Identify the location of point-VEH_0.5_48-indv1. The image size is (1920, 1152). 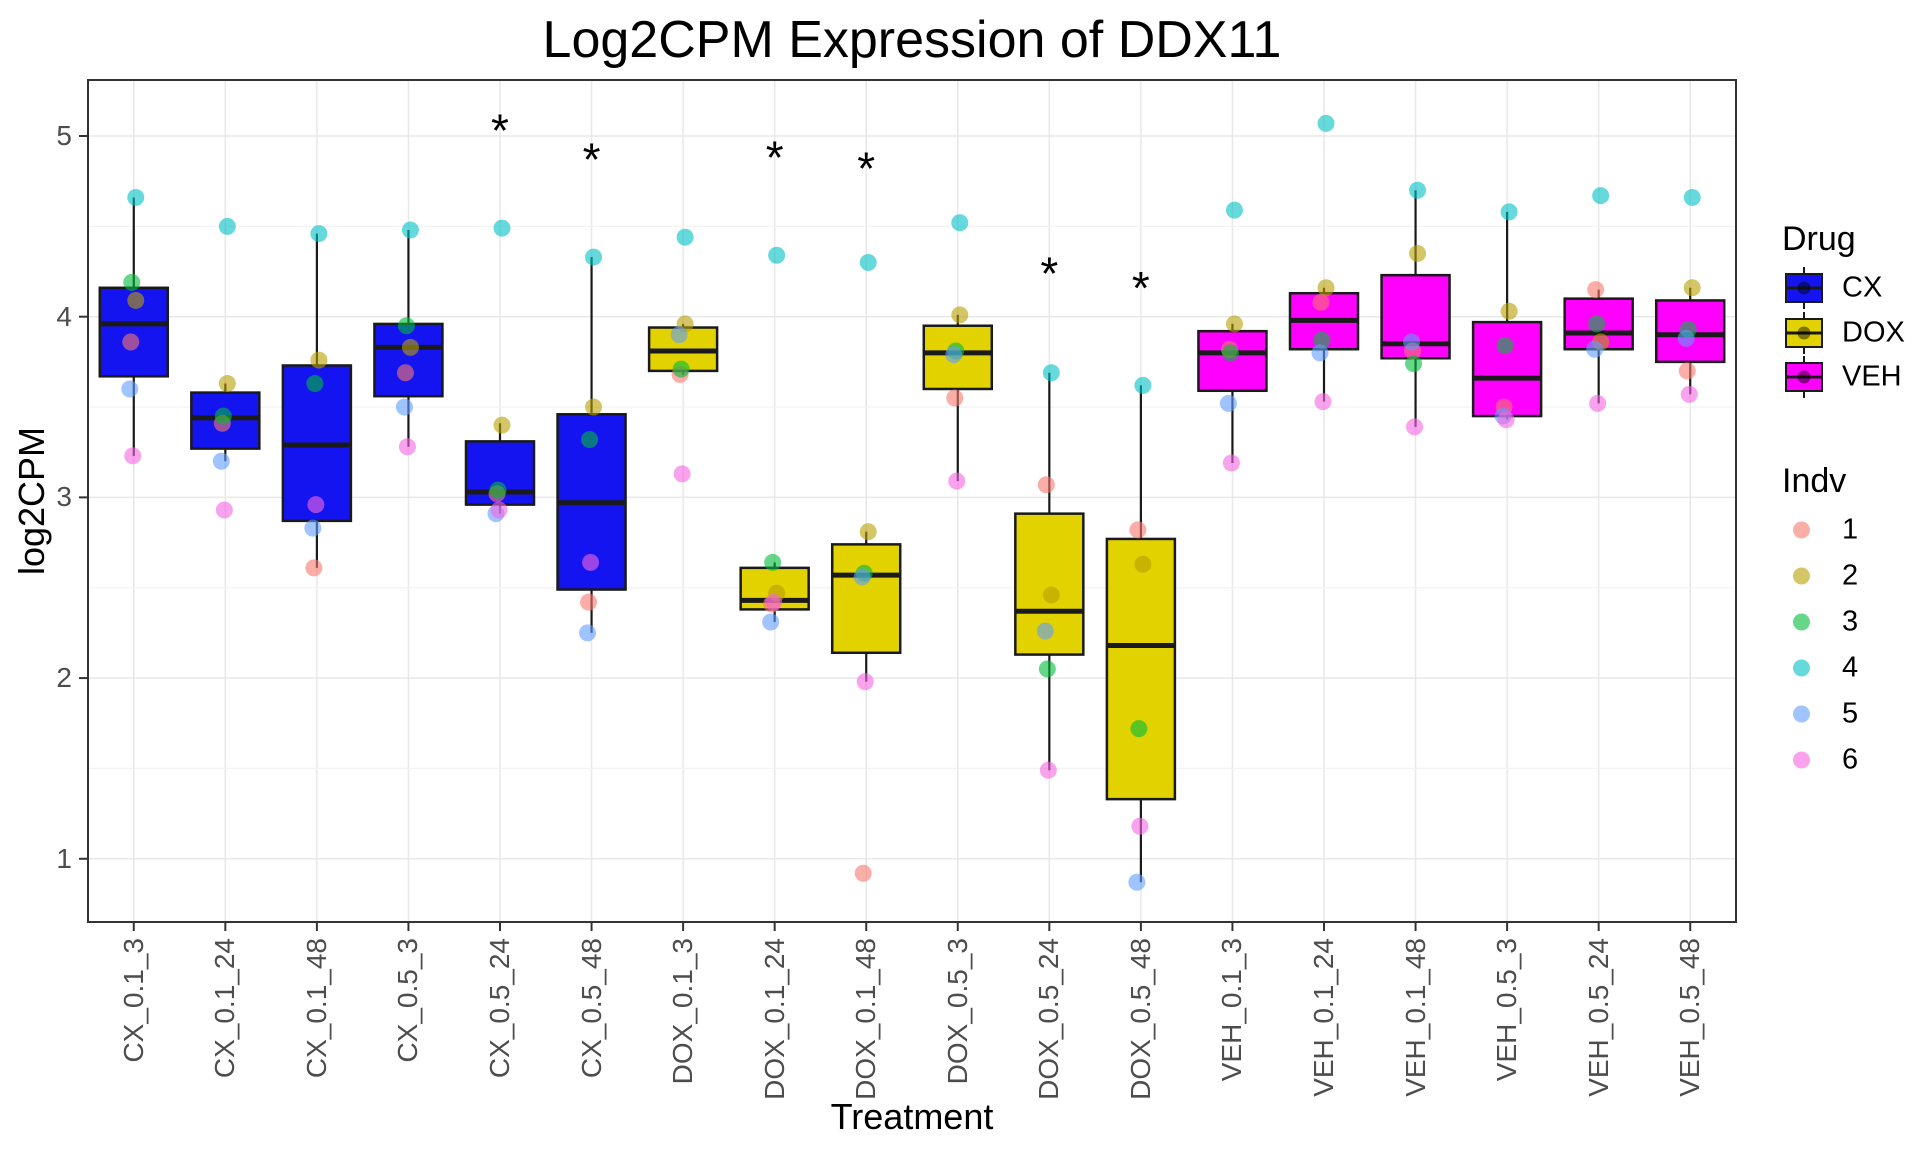
(1687, 371).